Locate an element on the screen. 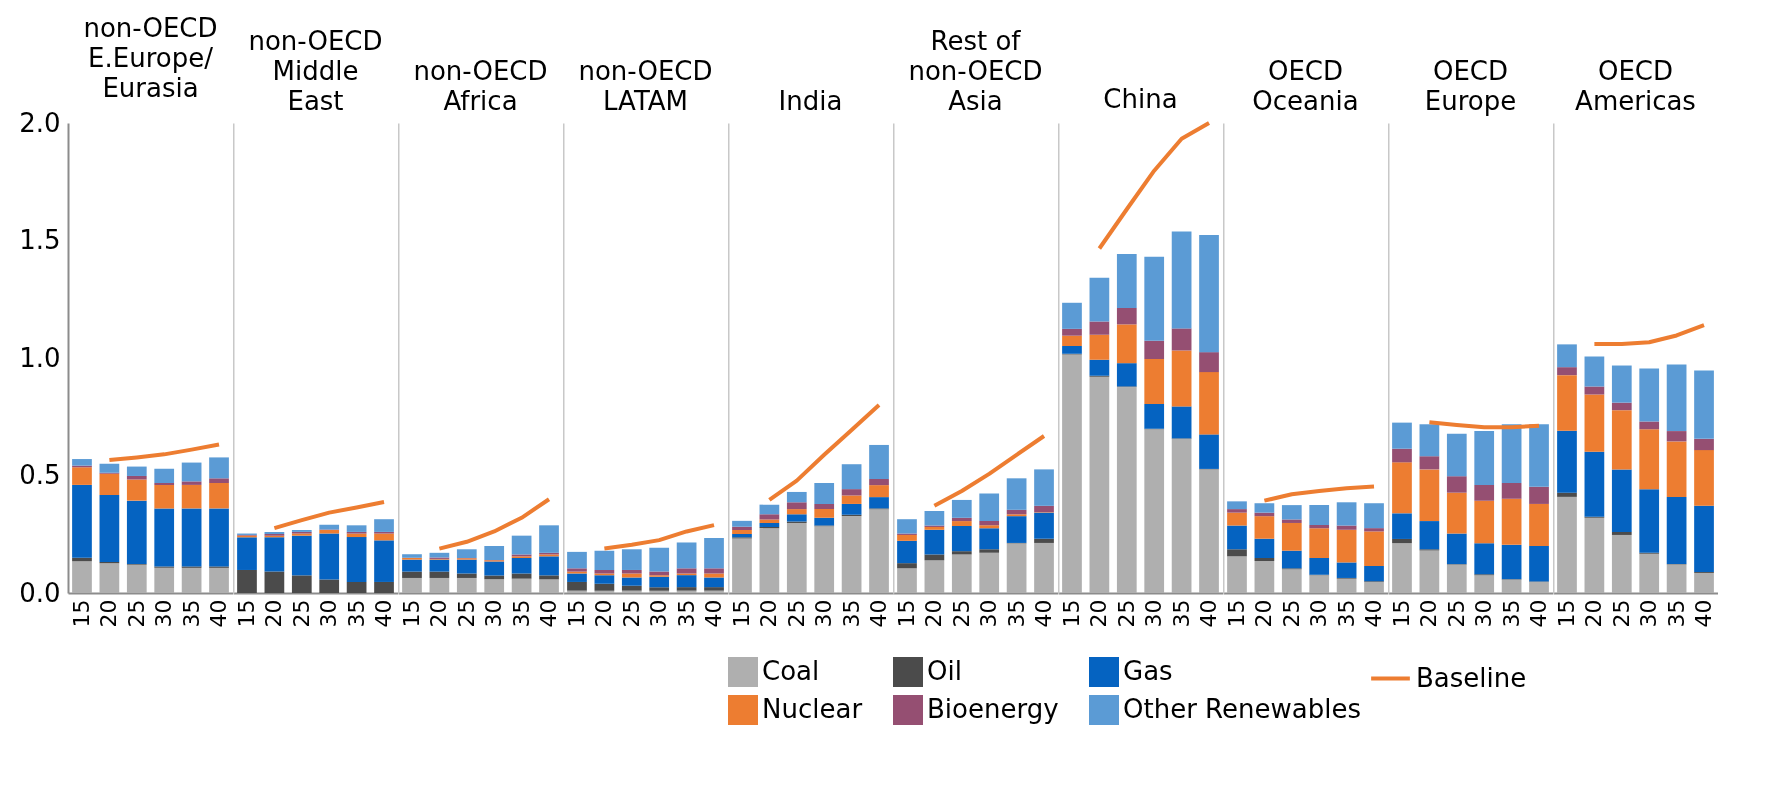 This screenshot has height=811, width=1792. legend-label: Nuclear is located at coordinates (812, 709).